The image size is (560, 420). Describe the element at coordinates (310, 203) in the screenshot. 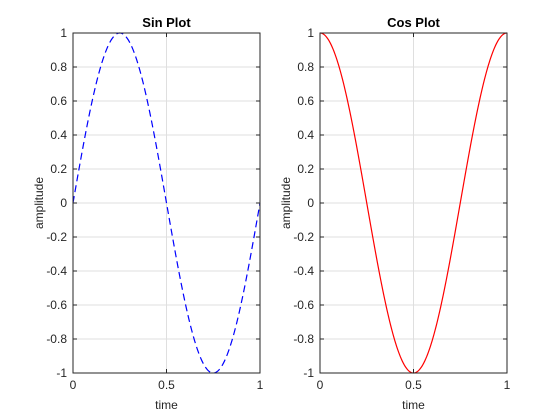

I see `cos-plot-ytick-label-5: 0` at that location.